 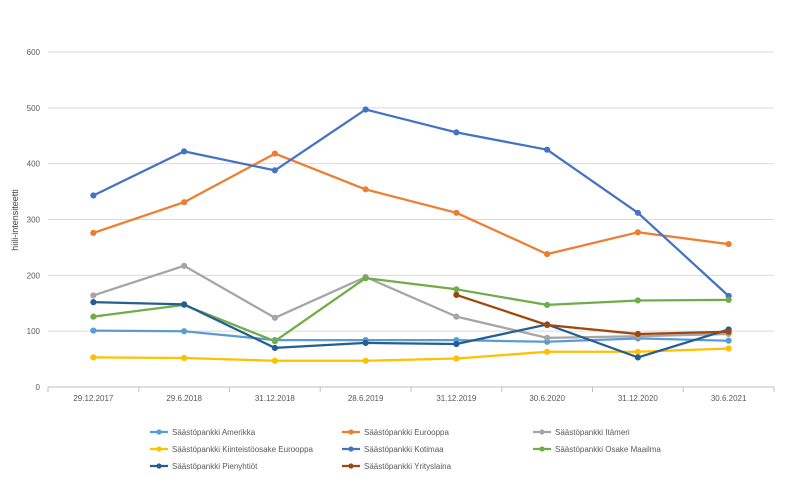 What do you see at coordinates (407, 432) in the screenshot?
I see `legend-label: Säästöpankki Eurooppa` at bounding box center [407, 432].